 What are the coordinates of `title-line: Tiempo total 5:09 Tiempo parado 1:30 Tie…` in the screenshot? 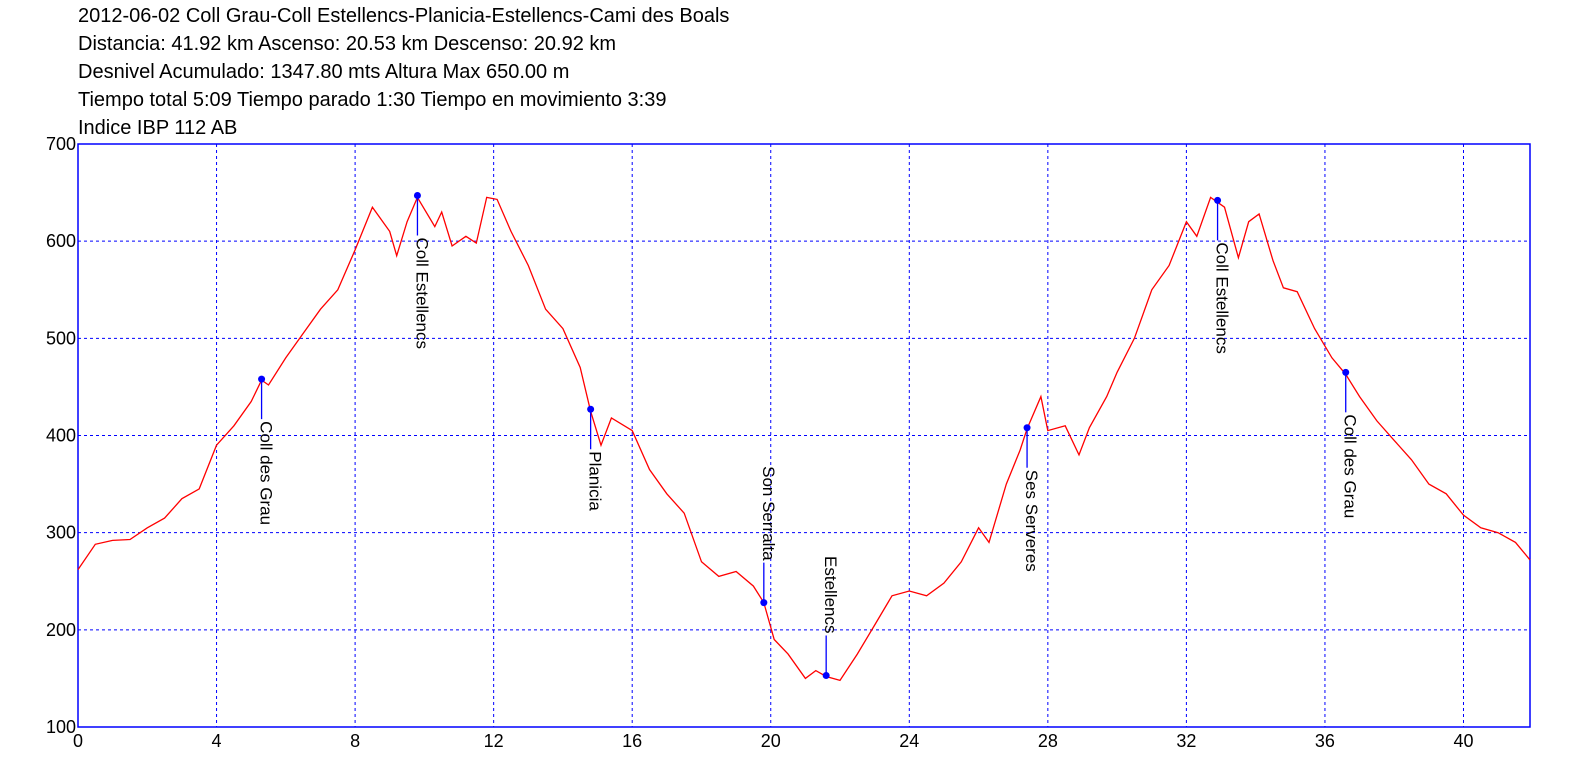 It's located at (372, 100).